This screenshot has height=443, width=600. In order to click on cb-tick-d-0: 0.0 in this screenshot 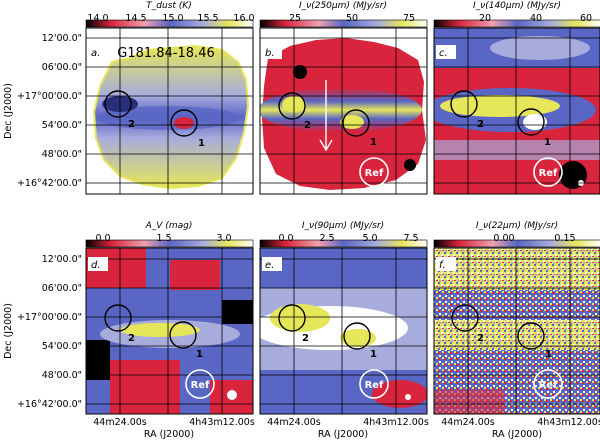, I will do `click(102, 238)`.